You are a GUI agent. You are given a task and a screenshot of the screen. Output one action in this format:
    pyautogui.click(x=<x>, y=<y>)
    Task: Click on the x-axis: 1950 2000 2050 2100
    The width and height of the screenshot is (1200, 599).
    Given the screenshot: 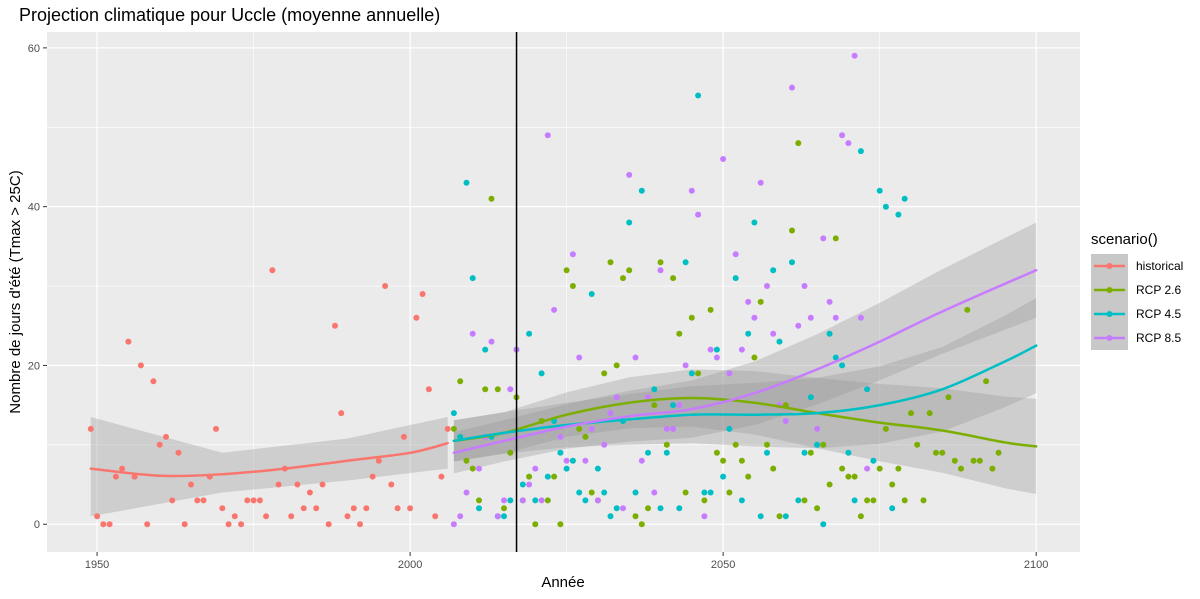 What is the action you would take?
    pyautogui.click(x=566, y=561)
    